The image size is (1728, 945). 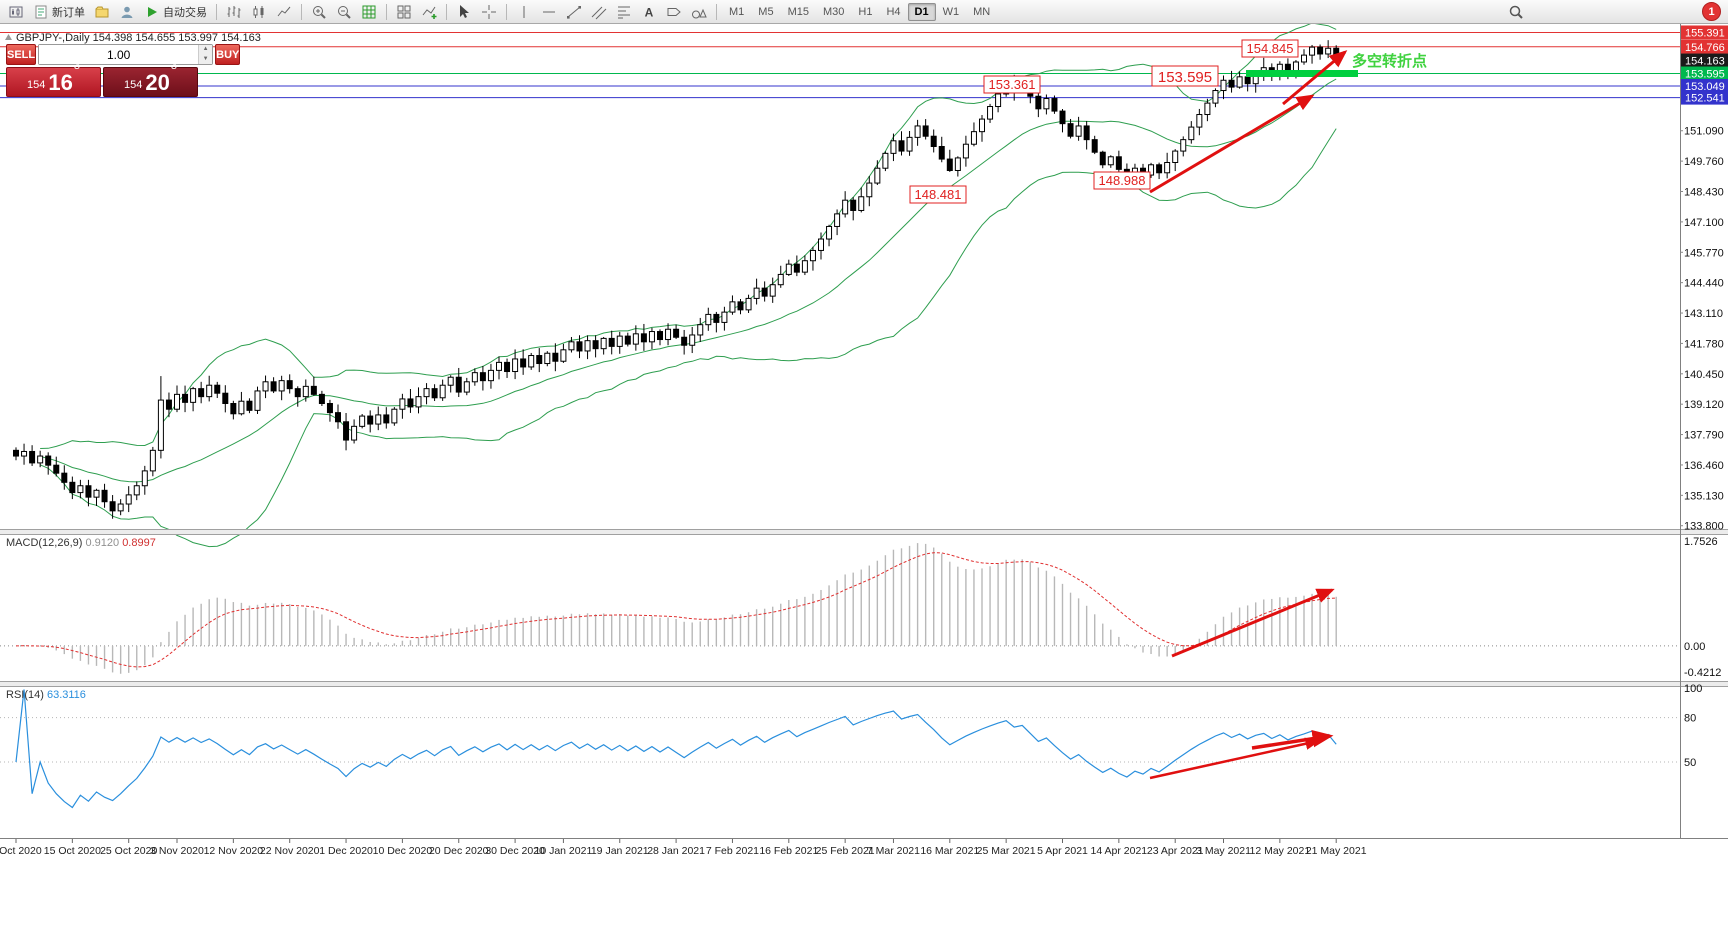 I want to click on svg-text: 148.481, so click(x=938, y=194).